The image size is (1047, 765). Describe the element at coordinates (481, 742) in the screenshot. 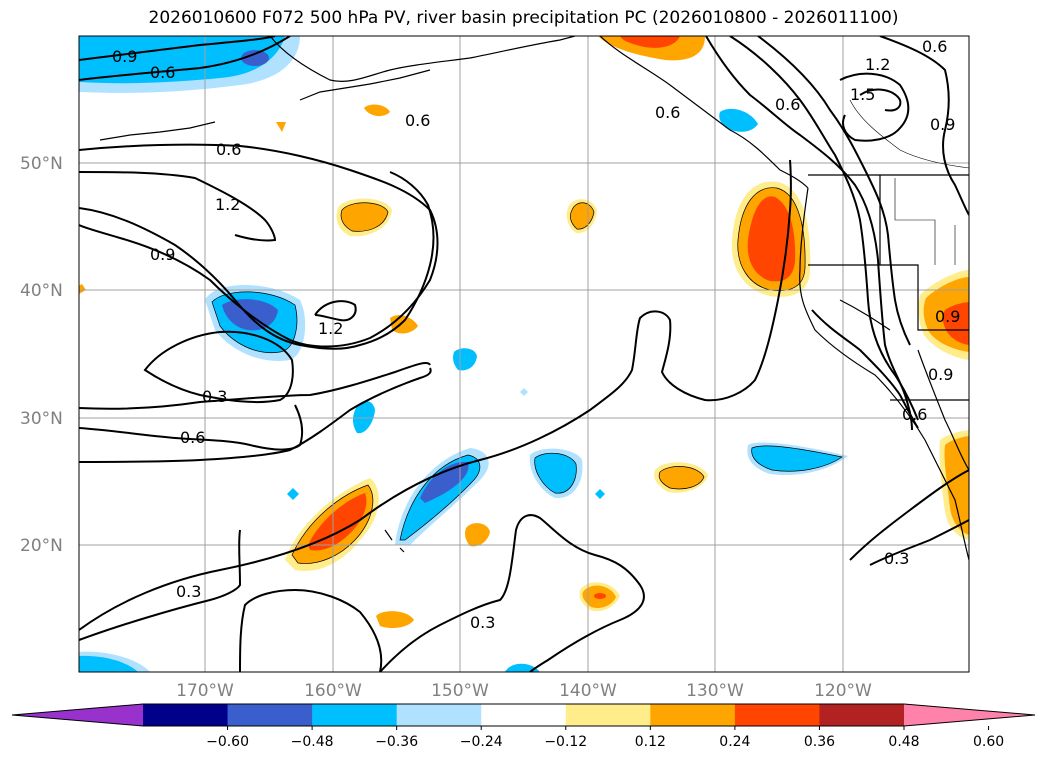

I see `colorbar-tick-label: −0.24` at that location.